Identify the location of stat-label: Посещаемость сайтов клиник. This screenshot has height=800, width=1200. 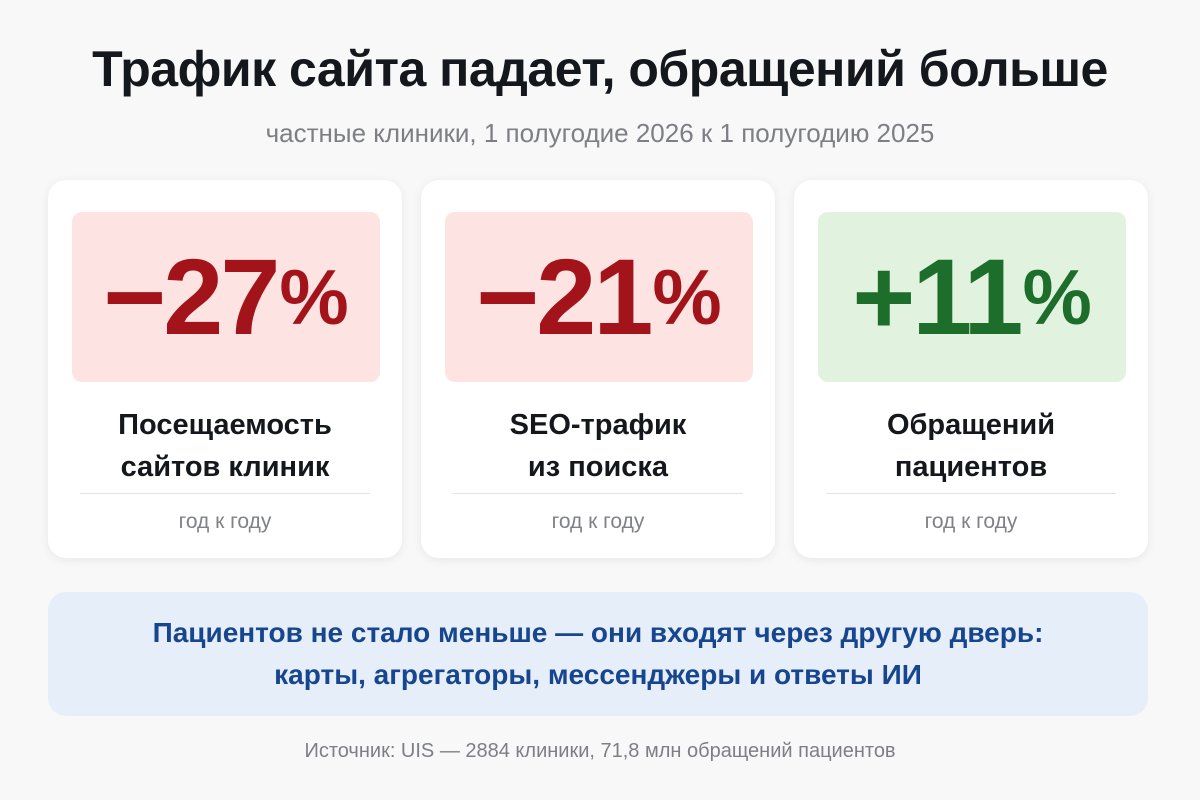
(225, 446).